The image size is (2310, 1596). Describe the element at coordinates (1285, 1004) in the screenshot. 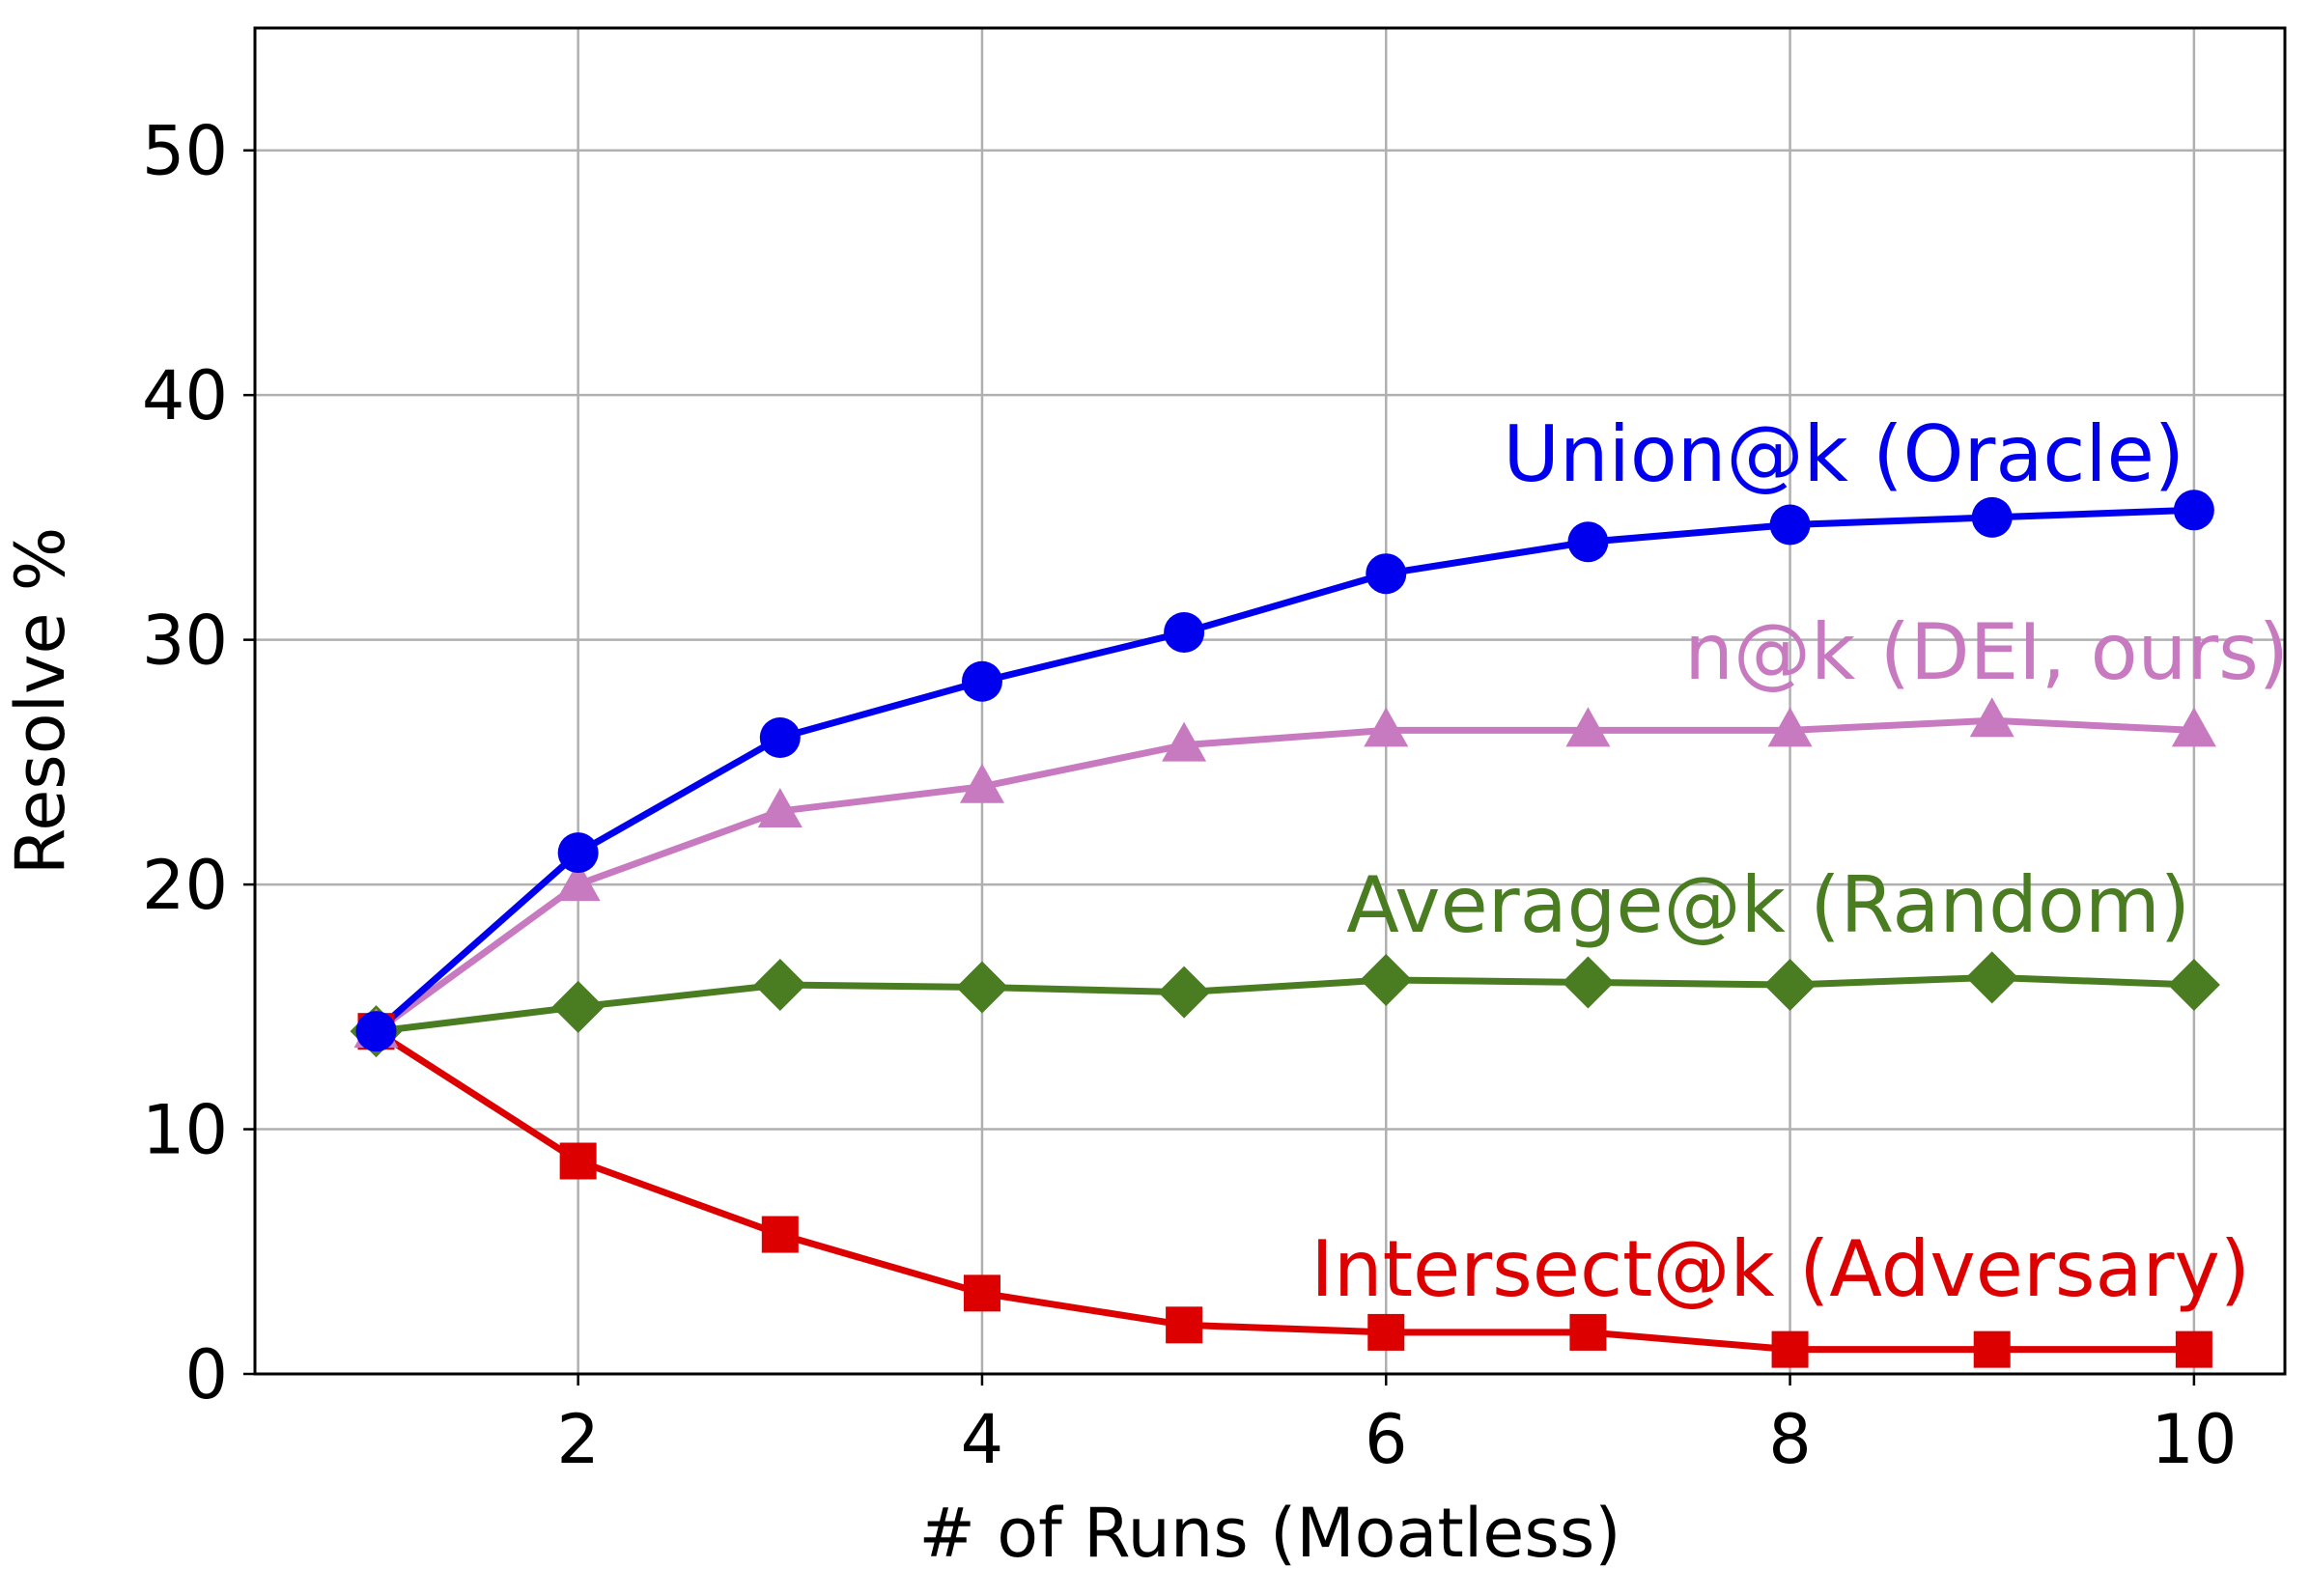

I see `average-series-line` at that location.